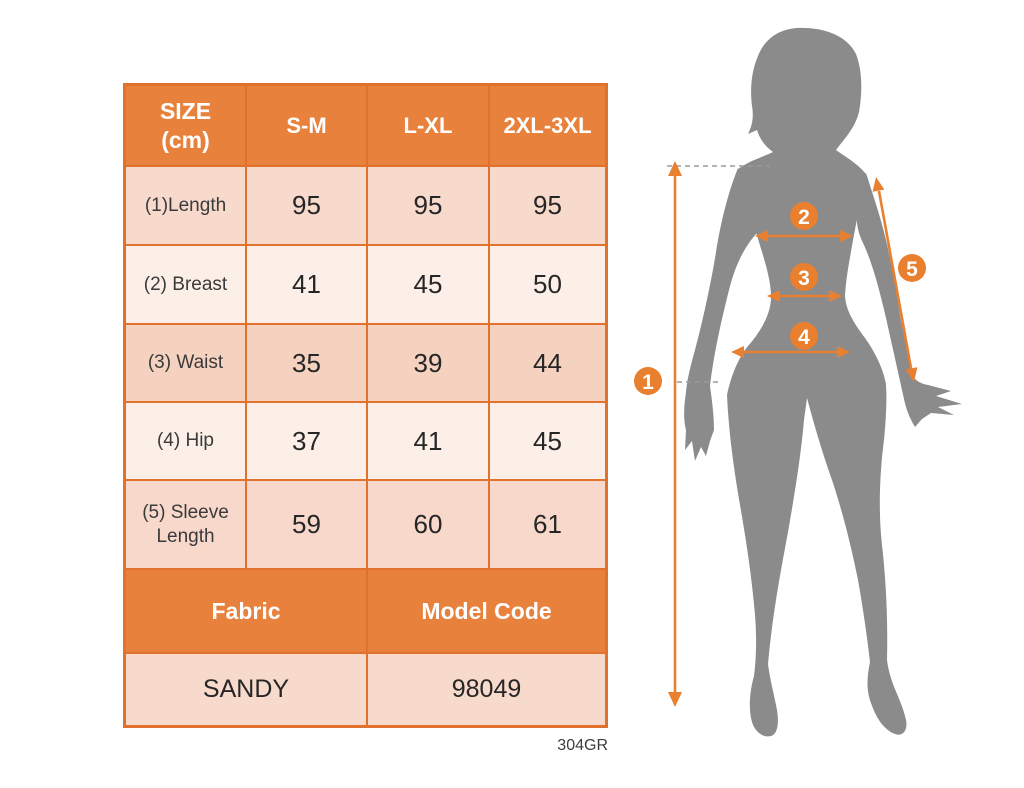 The height and width of the screenshot is (788, 1024). Describe the element at coordinates (486, 689) in the screenshot. I see `model-code-value: 98049` at that location.